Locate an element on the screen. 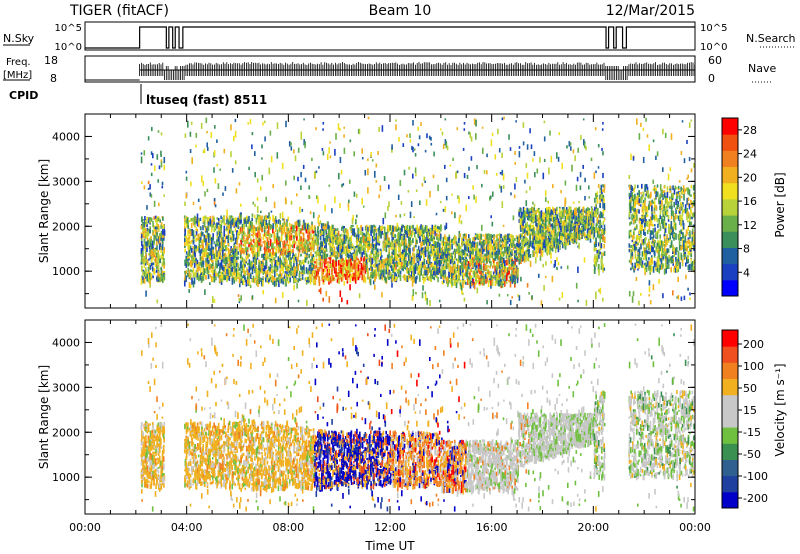 The width and height of the screenshot is (800, 554). nsearch-tick-top: 10^5 is located at coordinates (713, 28).